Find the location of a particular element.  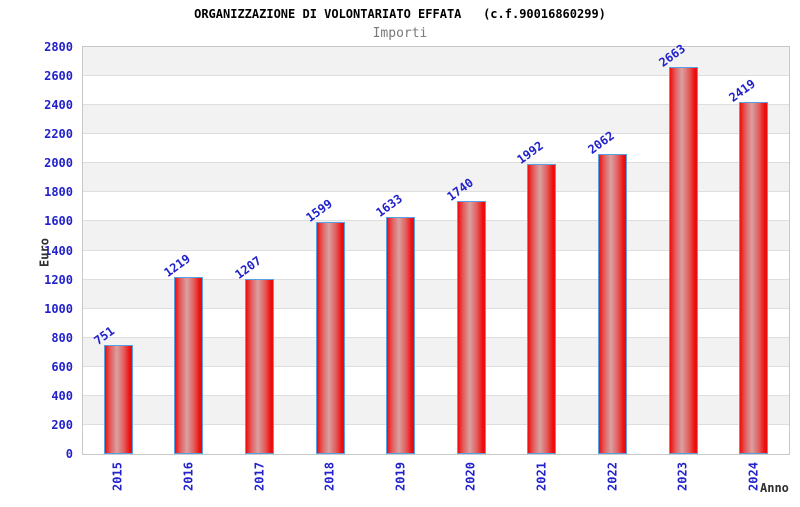

y-tick-2000: 2000 is located at coordinates (58, 163).